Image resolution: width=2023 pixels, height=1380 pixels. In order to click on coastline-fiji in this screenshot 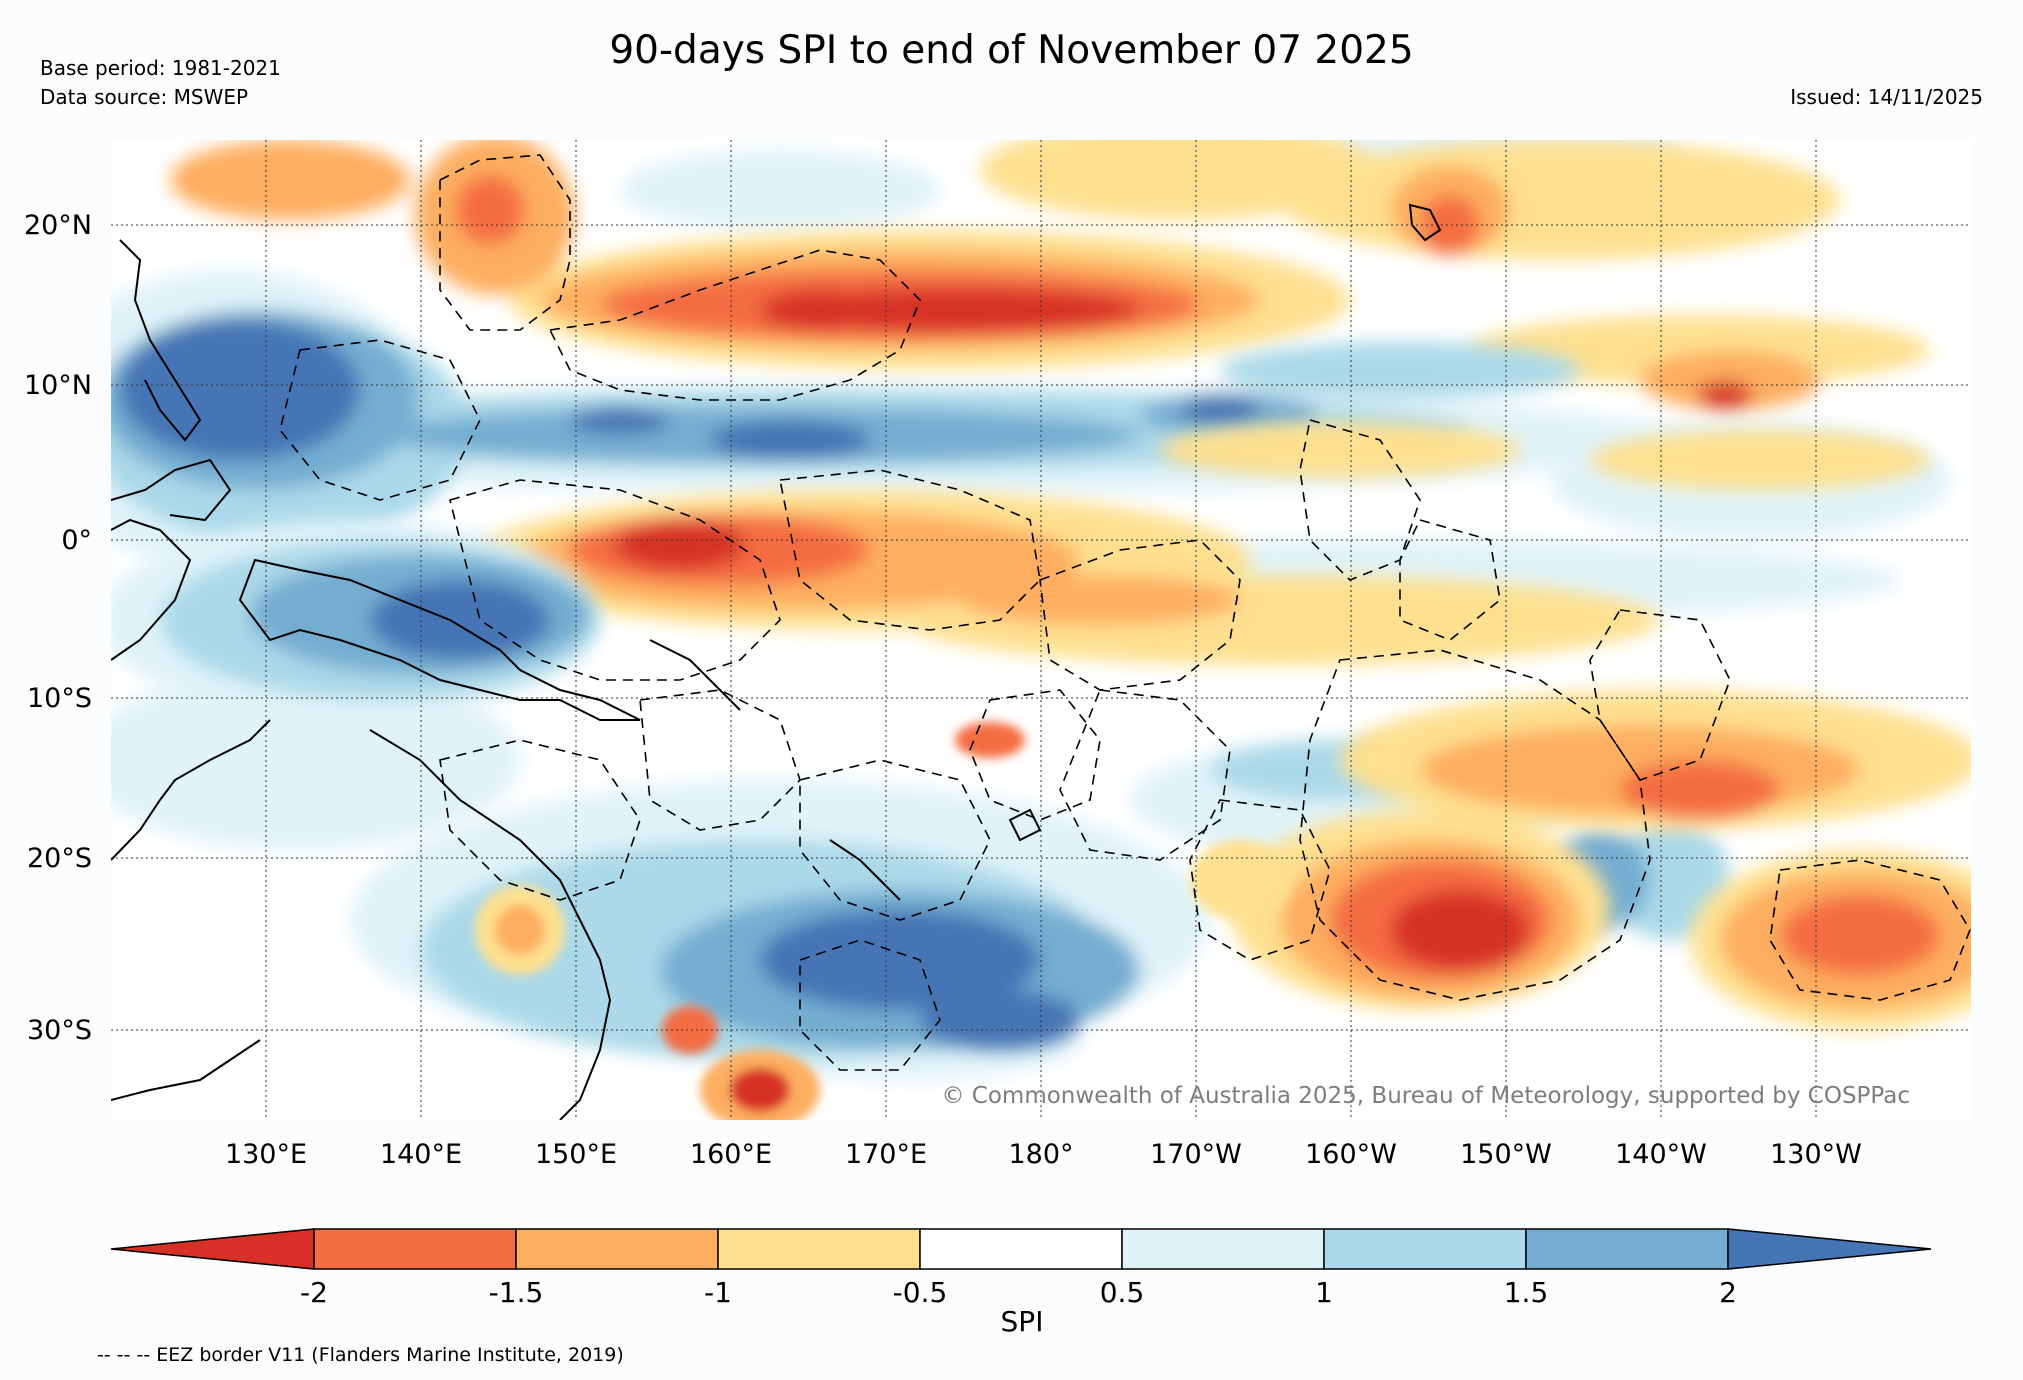, I will do `click(1025, 825)`.